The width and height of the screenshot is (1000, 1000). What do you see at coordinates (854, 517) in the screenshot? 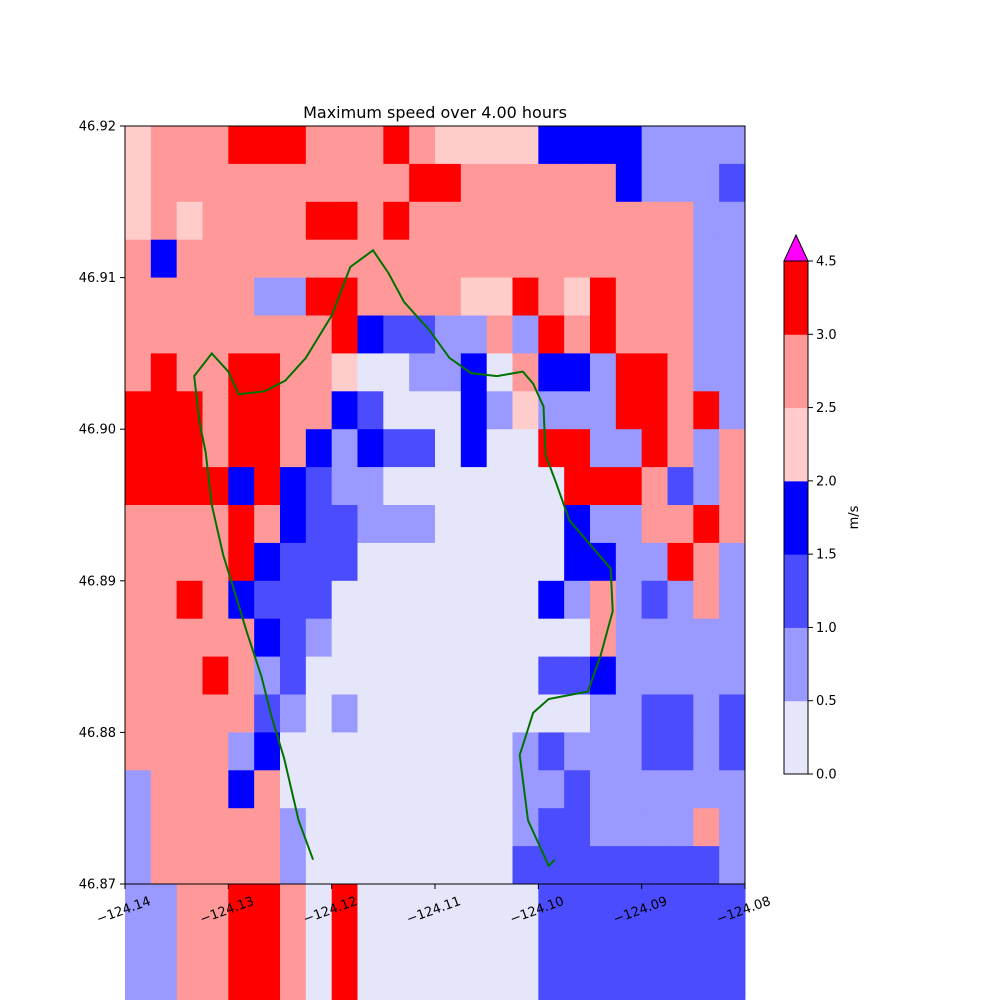
I see `colorbar-label: m/s` at bounding box center [854, 517].